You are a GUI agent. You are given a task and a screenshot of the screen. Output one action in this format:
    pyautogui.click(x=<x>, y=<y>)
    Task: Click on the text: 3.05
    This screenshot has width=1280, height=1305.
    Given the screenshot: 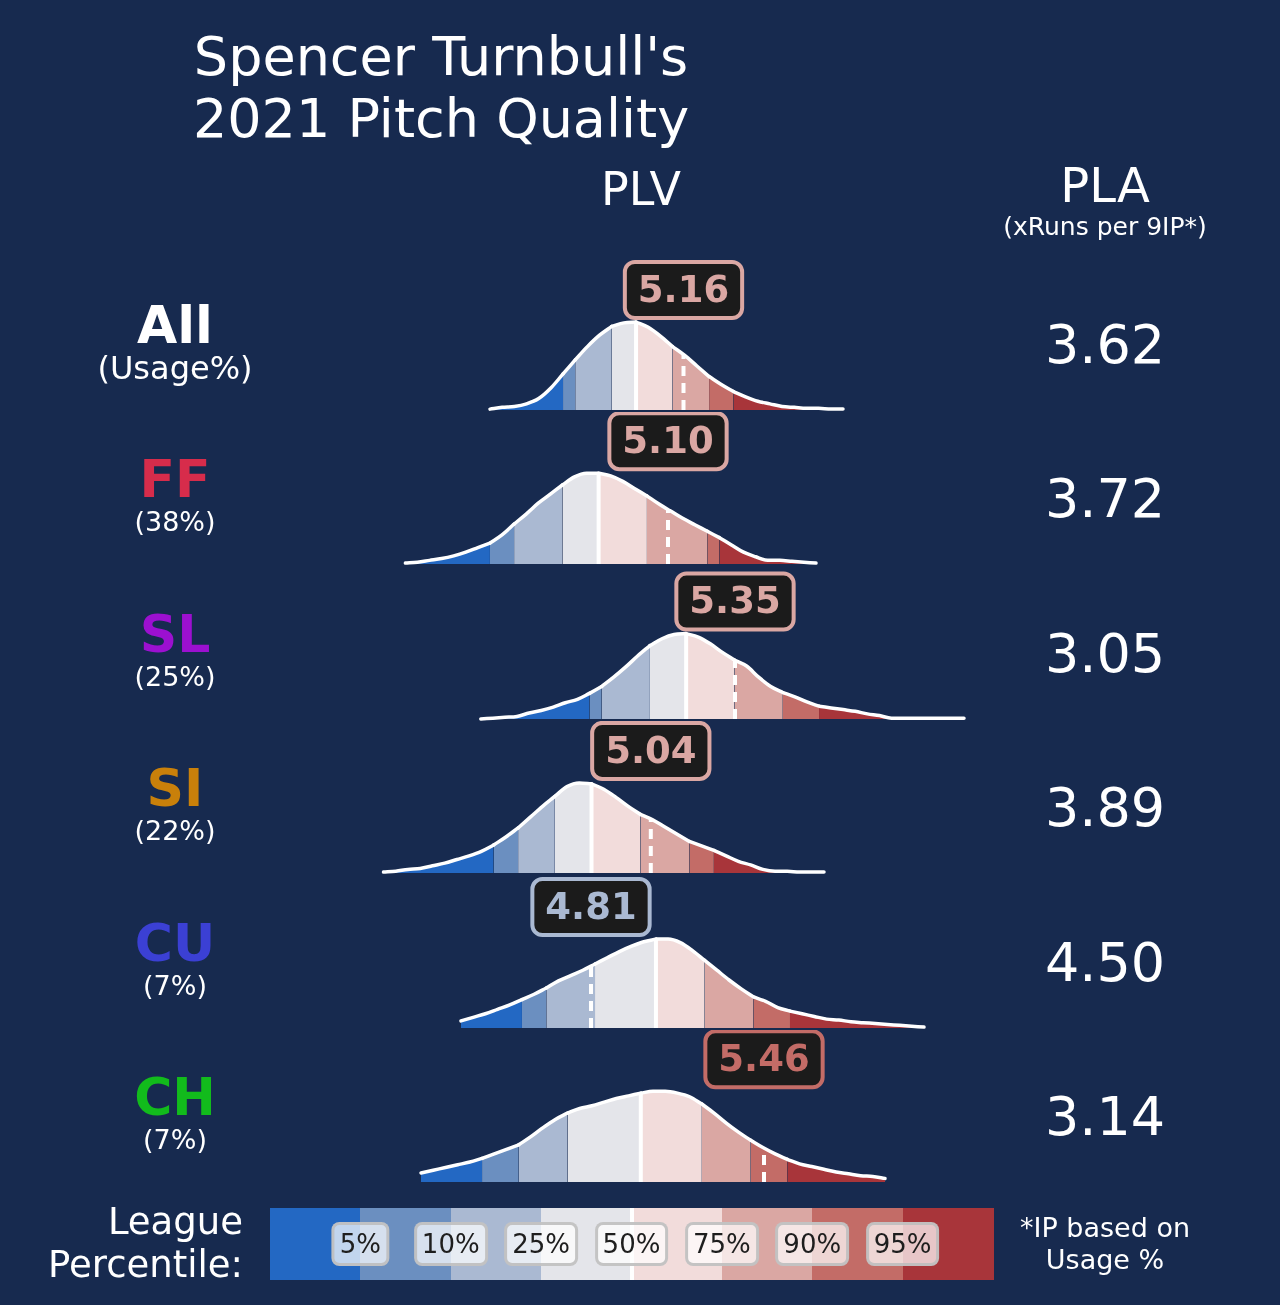 What is the action you would take?
    pyautogui.click(x=1105, y=653)
    